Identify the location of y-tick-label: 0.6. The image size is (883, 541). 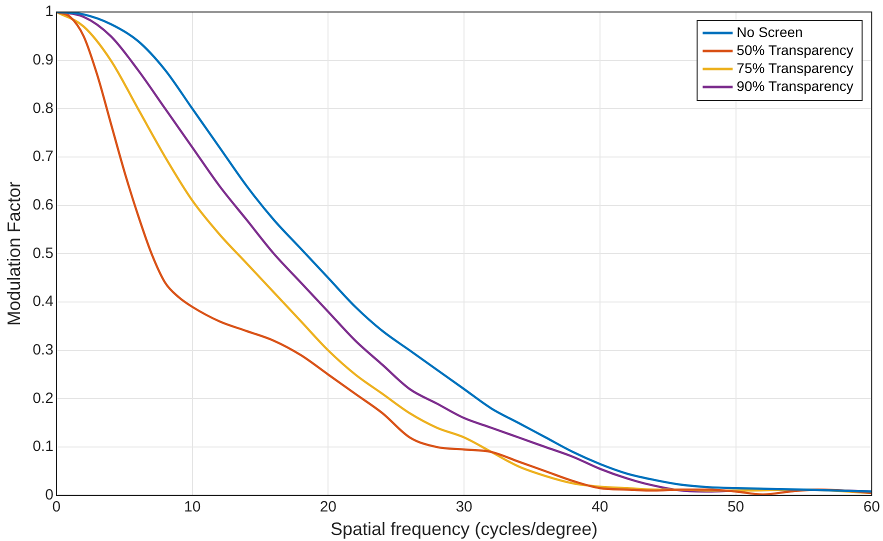
(43, 205).